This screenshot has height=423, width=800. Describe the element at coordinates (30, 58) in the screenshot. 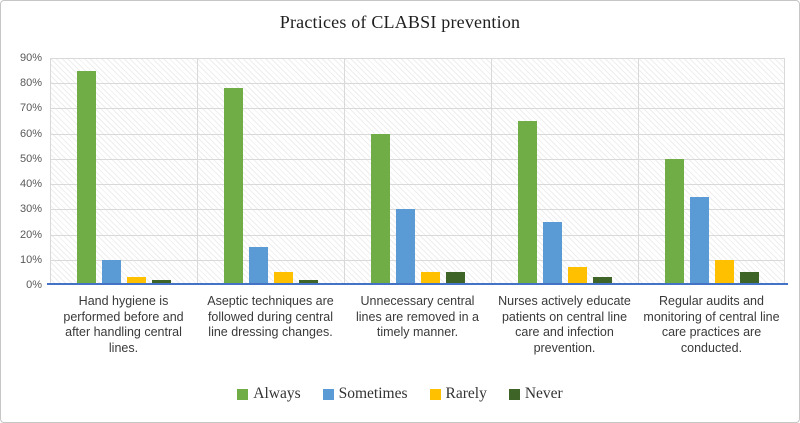

I see `y-tick-label: 90%` at that location.